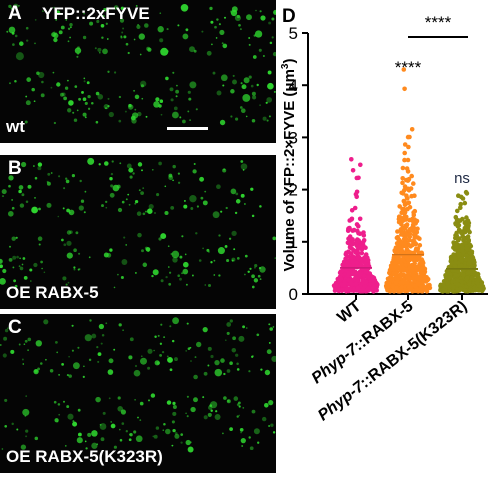 This screenshot has width=502, height=482. I want to click on y-axis-label-close: ), so click(289, 61).